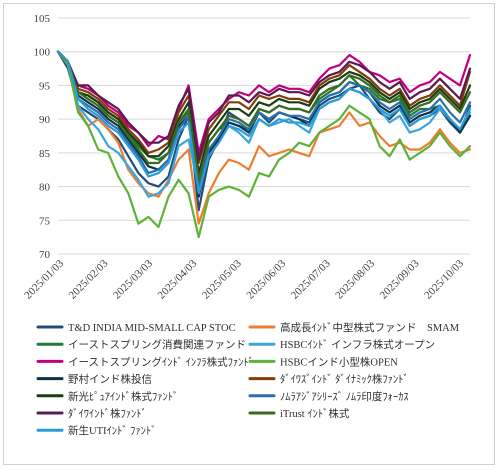  Describe the element at coordinates (112, 430) in the screenshot. I see `legend-entry-label: 新生UTIｲﾝﾄﾞ ﾌｧﾝﾄﾞ` at that location.